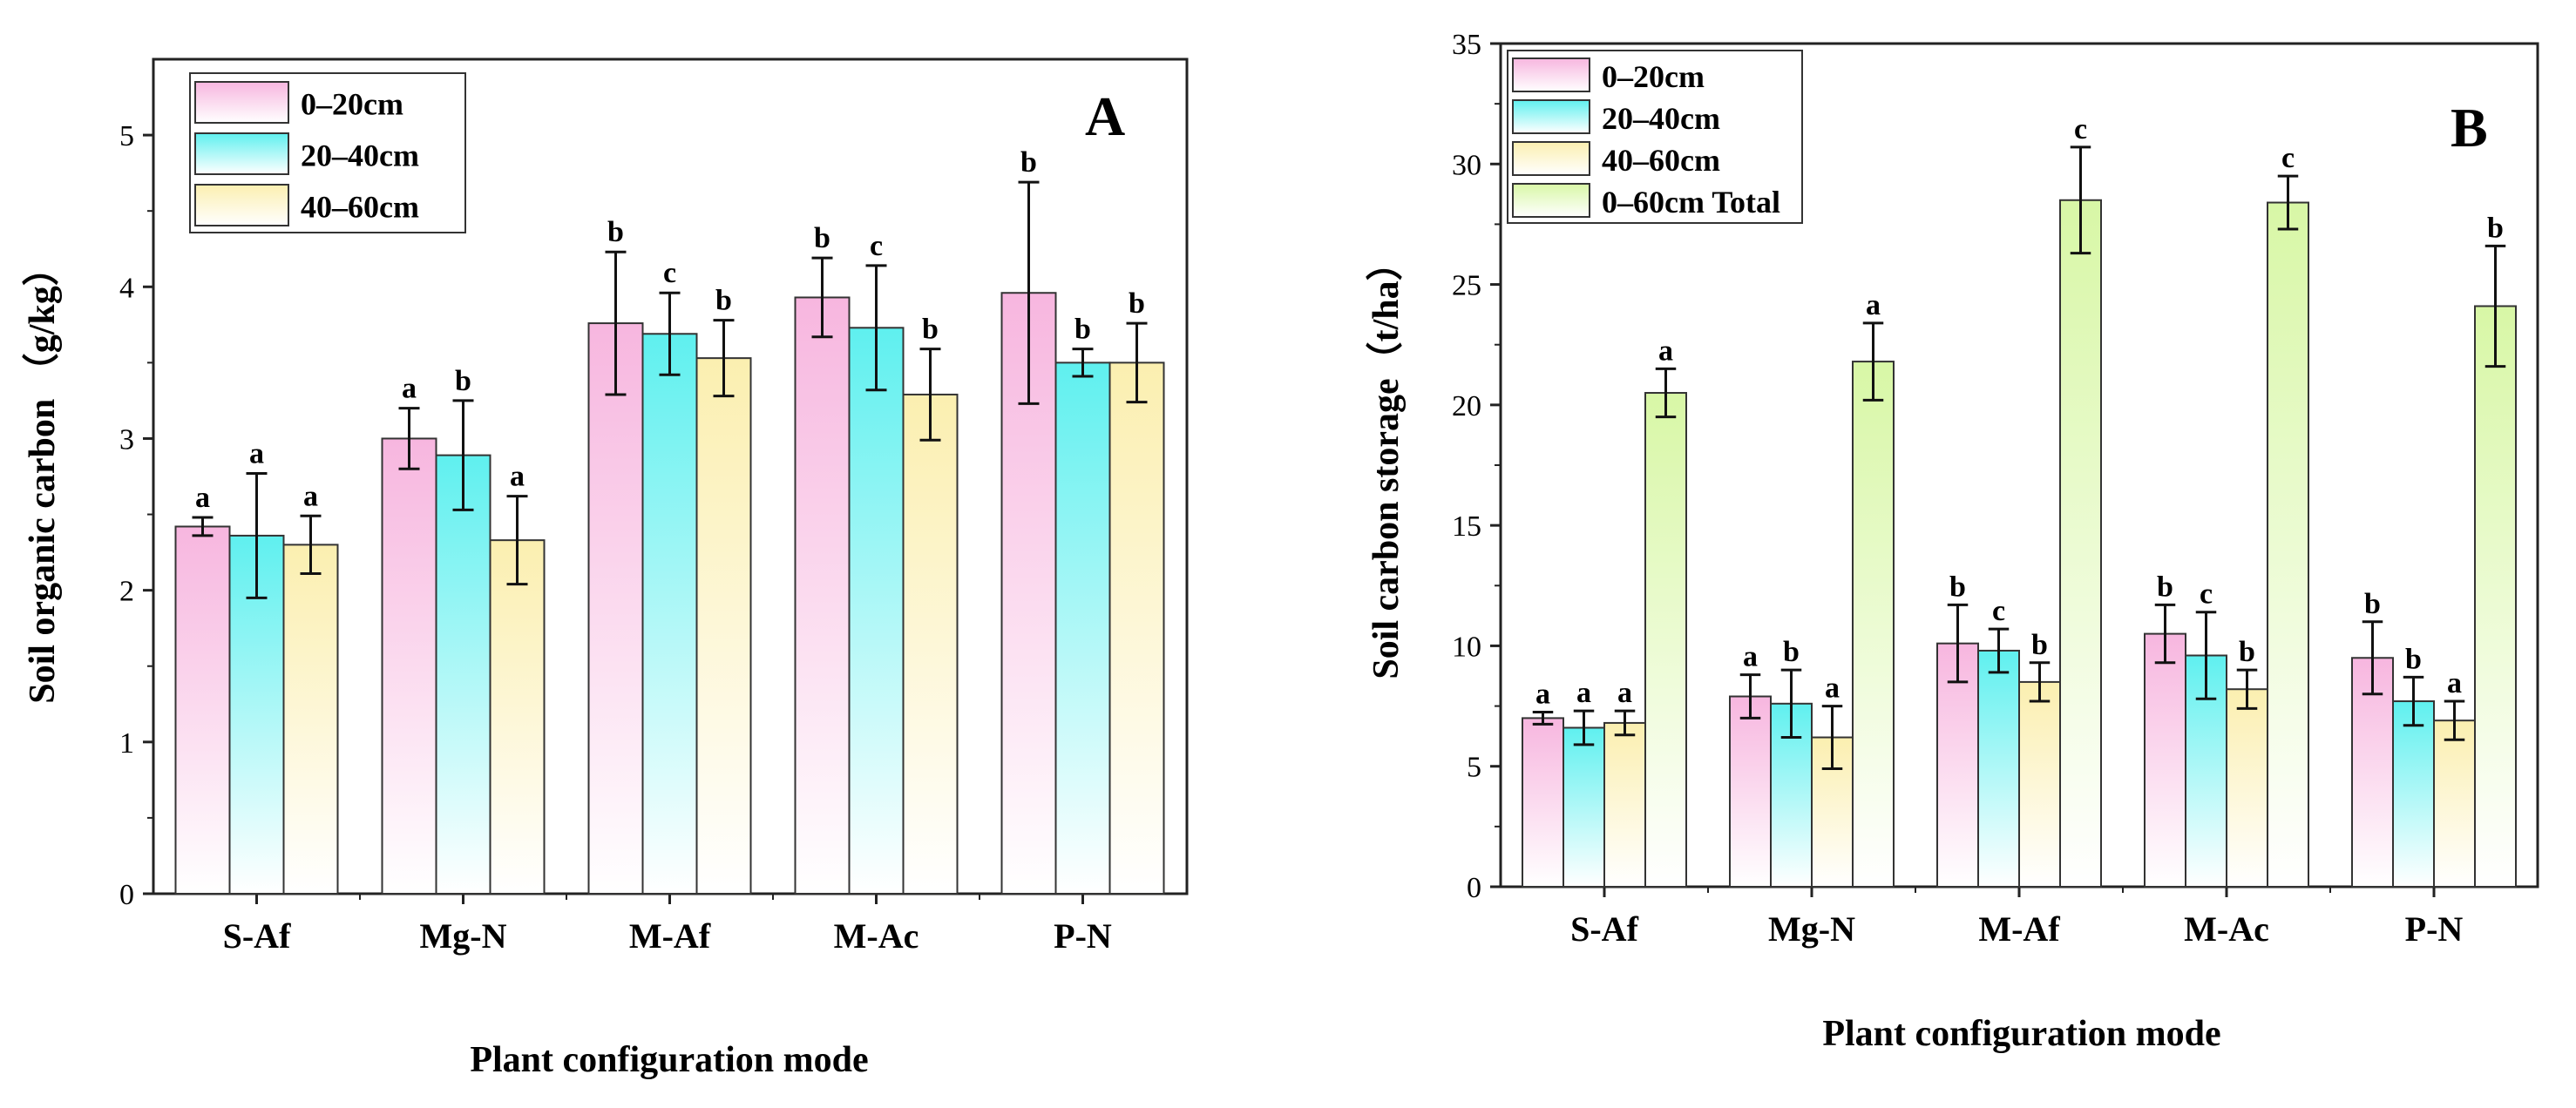 The image size is (2576, 1108). What do you see at coordinates (1467, 647) in the screenshot?
I see `y-tick-label: 10` at bounding box center [1467, 647].